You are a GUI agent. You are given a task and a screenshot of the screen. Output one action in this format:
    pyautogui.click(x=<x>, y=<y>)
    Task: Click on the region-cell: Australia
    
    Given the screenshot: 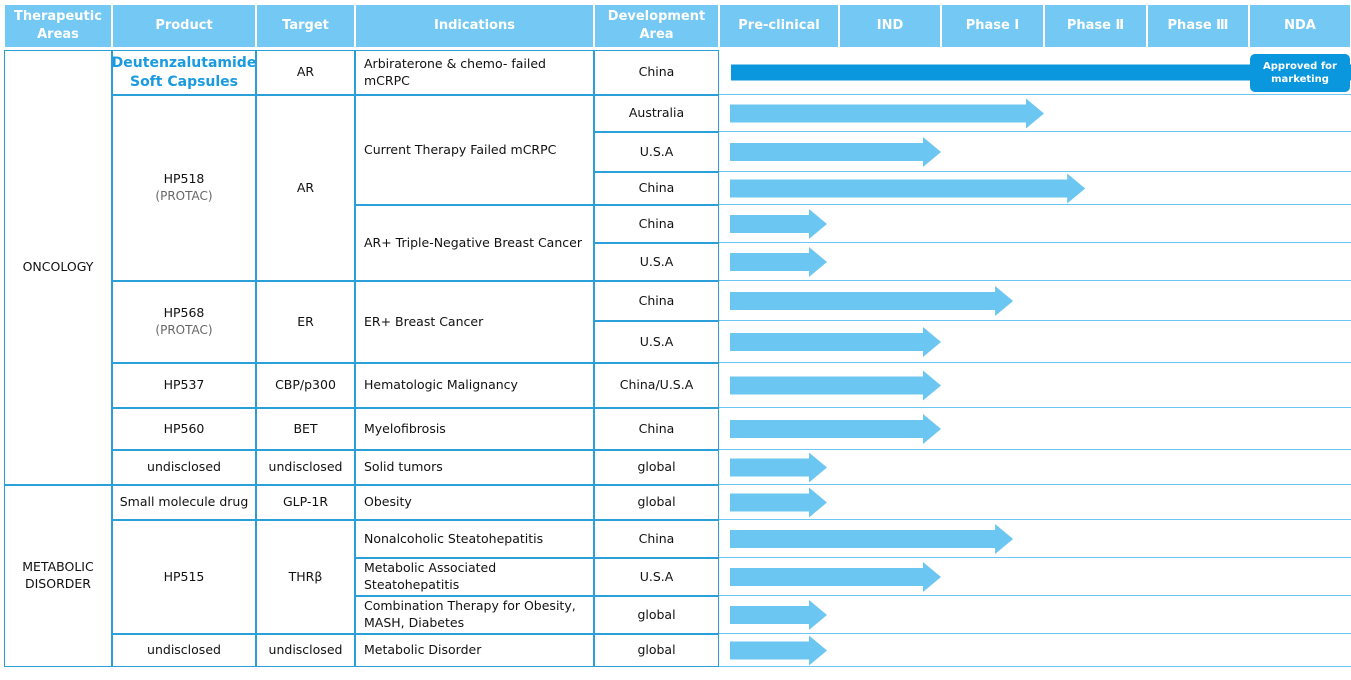 What is the action you would take?
    pyautogui.click(x=656, y=113)
    